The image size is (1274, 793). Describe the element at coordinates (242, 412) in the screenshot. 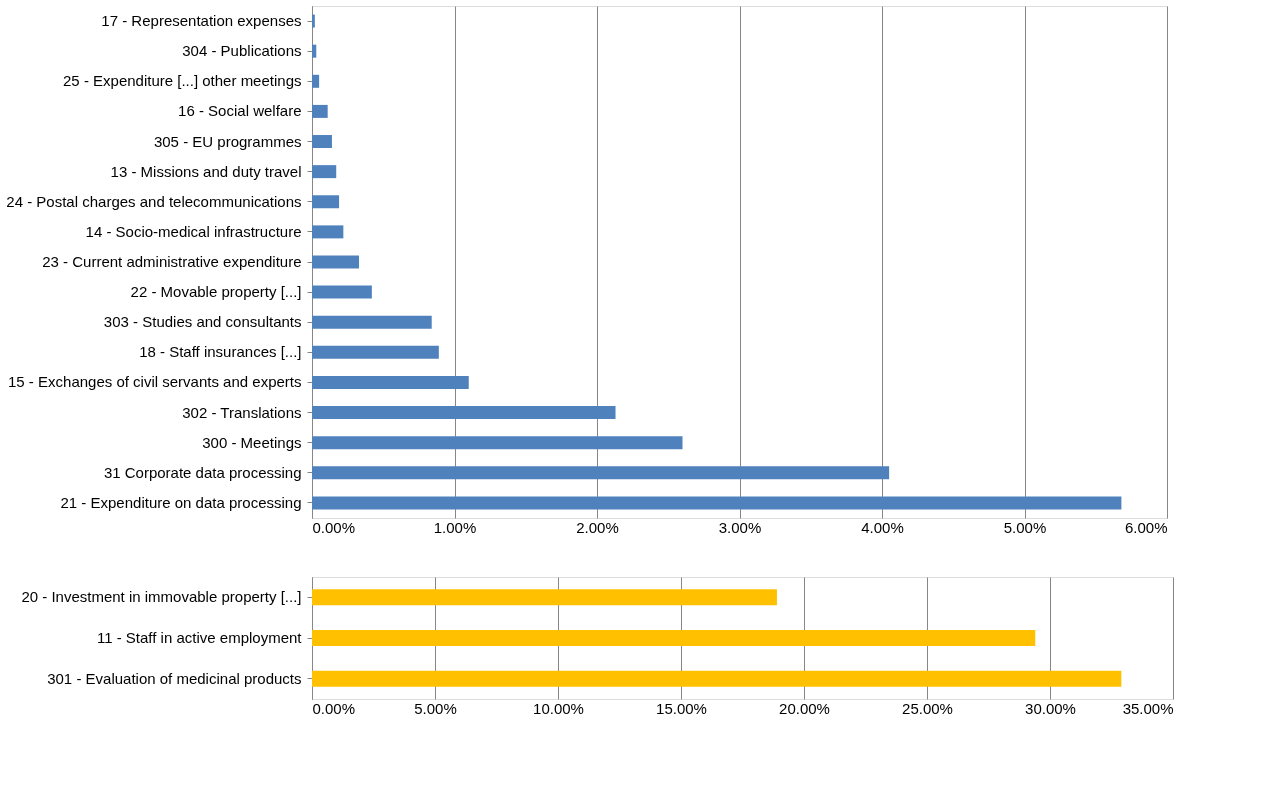

I see `y-tick-label: 302 - Translations` at that location.